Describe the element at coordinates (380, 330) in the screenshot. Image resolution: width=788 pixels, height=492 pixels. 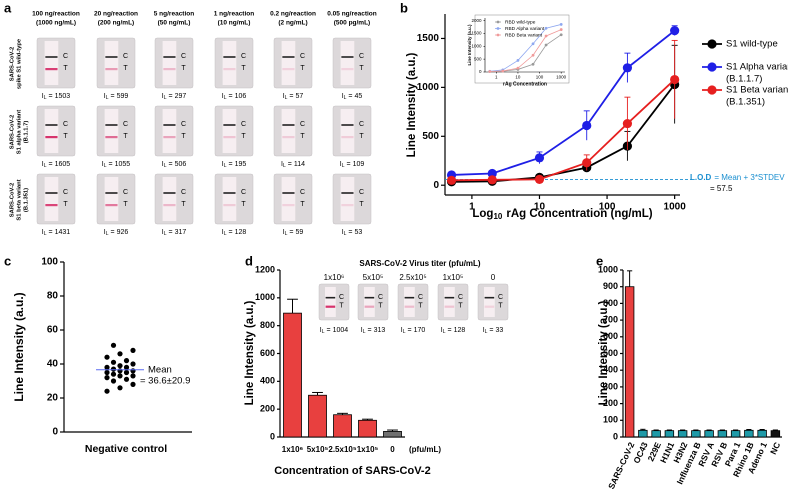
I see `il-value: 313` at that location.